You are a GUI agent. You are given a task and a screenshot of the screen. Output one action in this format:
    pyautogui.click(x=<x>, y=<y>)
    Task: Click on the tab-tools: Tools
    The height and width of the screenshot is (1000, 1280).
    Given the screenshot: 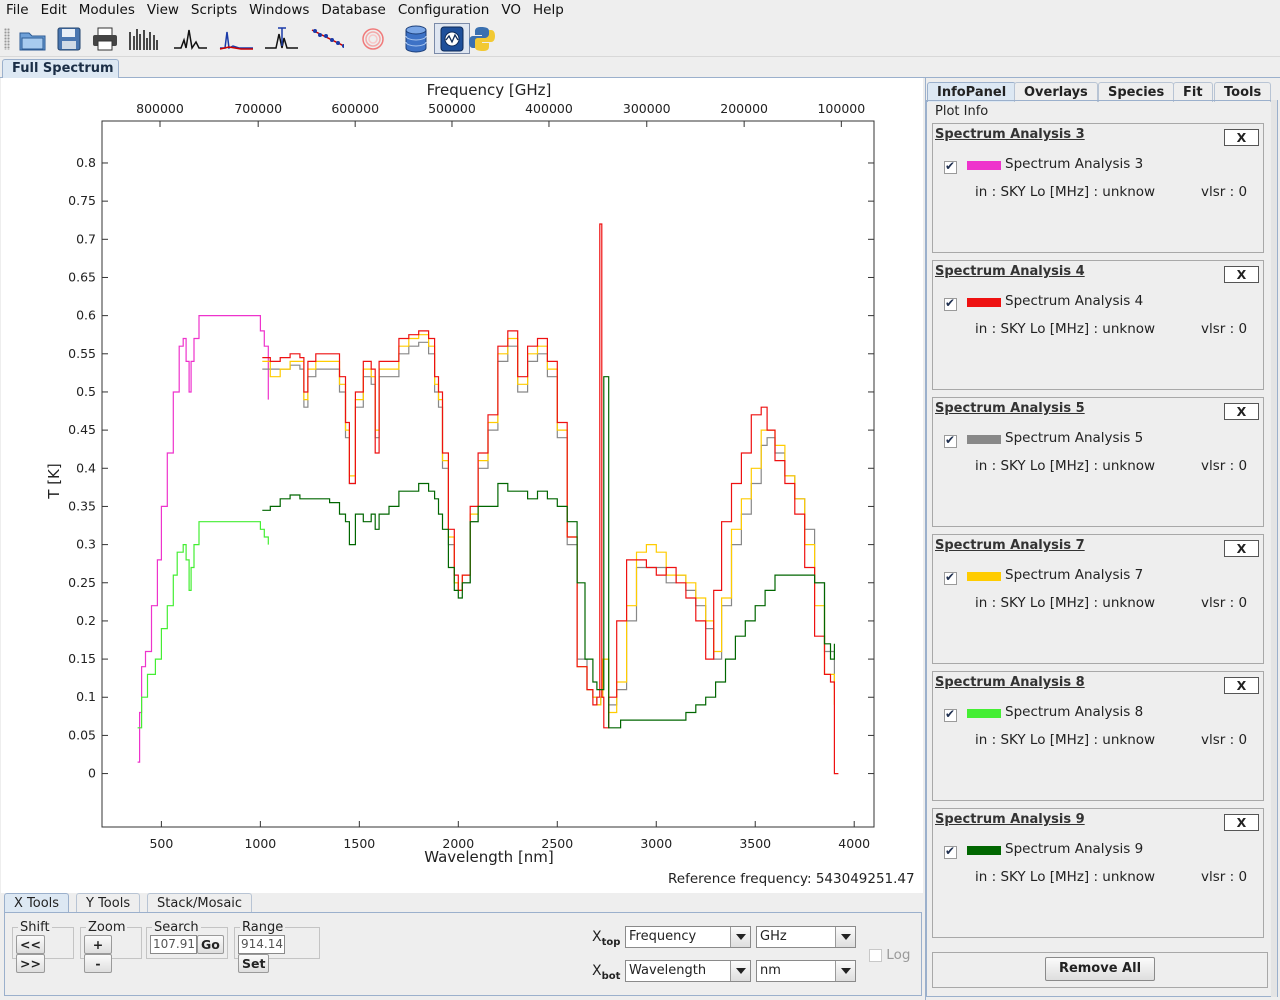 What is the action you would take?
    pyautogui.click(x=1243, y=92)
    